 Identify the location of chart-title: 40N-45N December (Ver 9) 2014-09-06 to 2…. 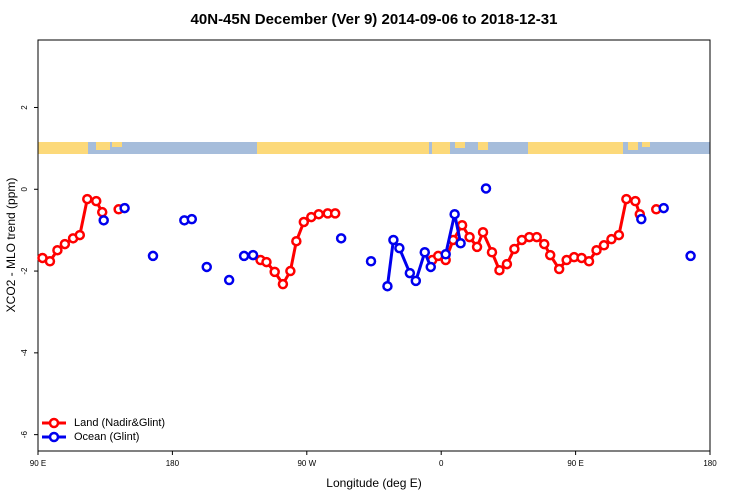
(374, 19).